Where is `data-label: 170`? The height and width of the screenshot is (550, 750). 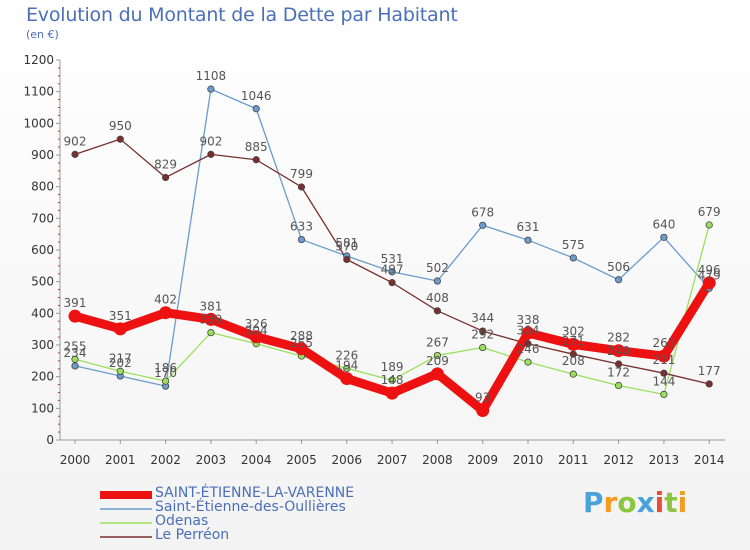 data-label: 170 is located at coordinates (165, 373).